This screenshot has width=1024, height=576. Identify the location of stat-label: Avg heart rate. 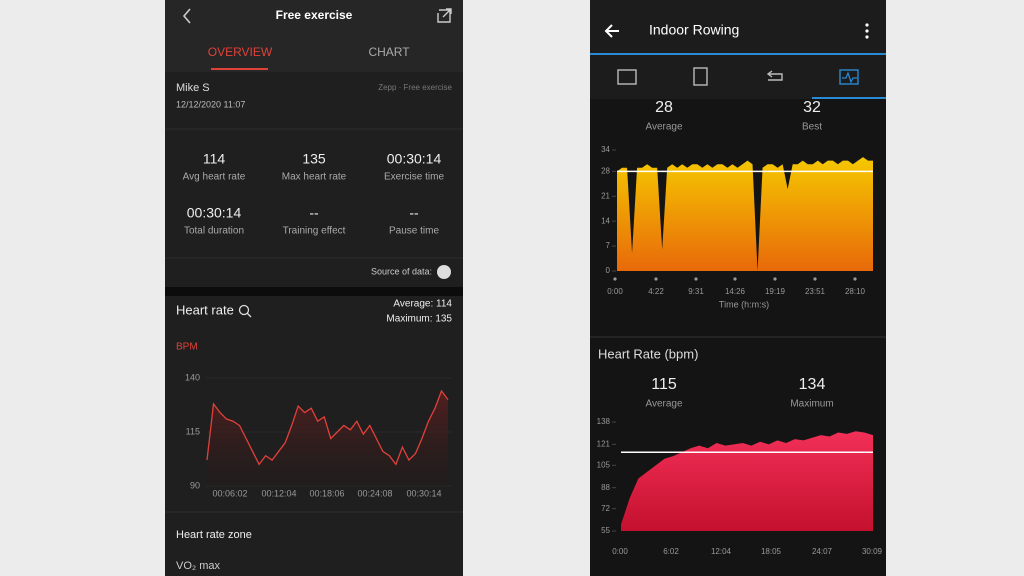
(214, 177).